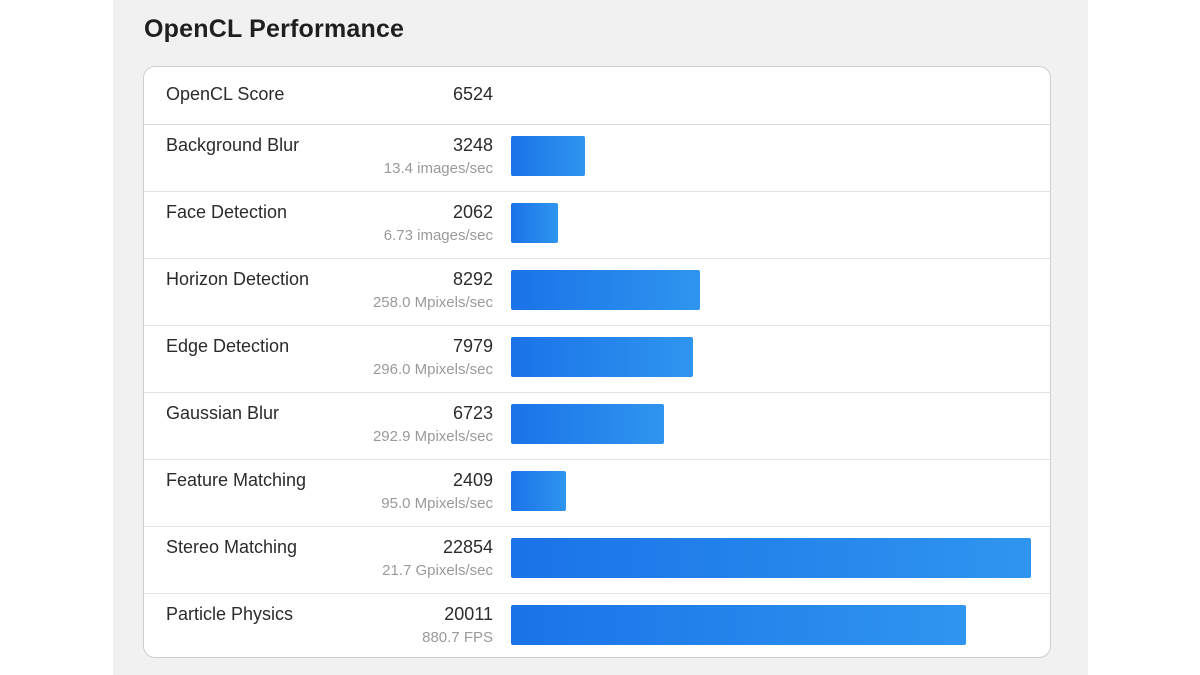  What do you see at coordinates (432, 302) in the screenshot?
I see `test-rate: 258.0 Mpixels/sec` at bounding box center [432, 302].